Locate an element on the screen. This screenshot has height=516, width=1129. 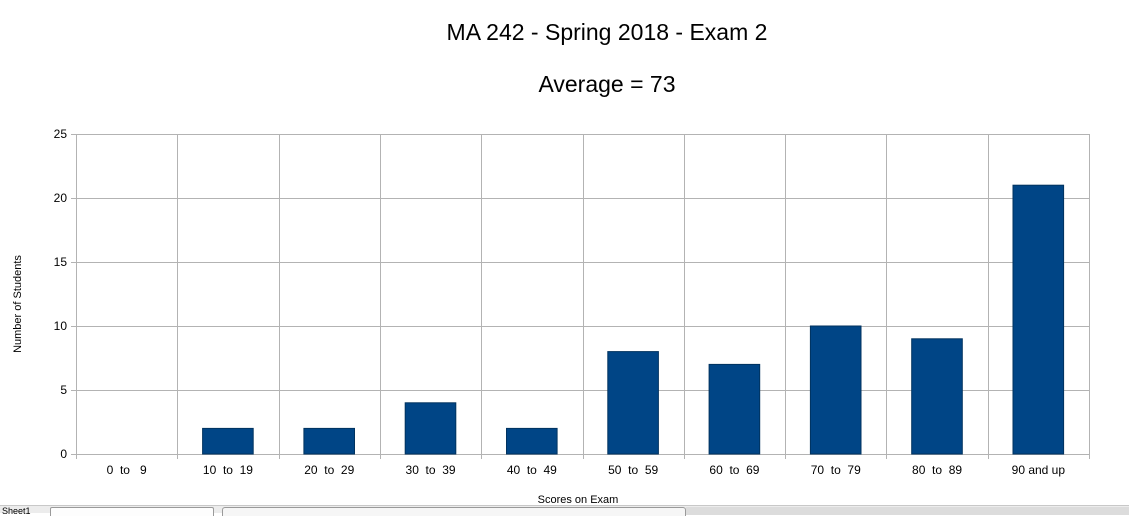
y-tick-label: 0 is located at coordinates (63, 454).